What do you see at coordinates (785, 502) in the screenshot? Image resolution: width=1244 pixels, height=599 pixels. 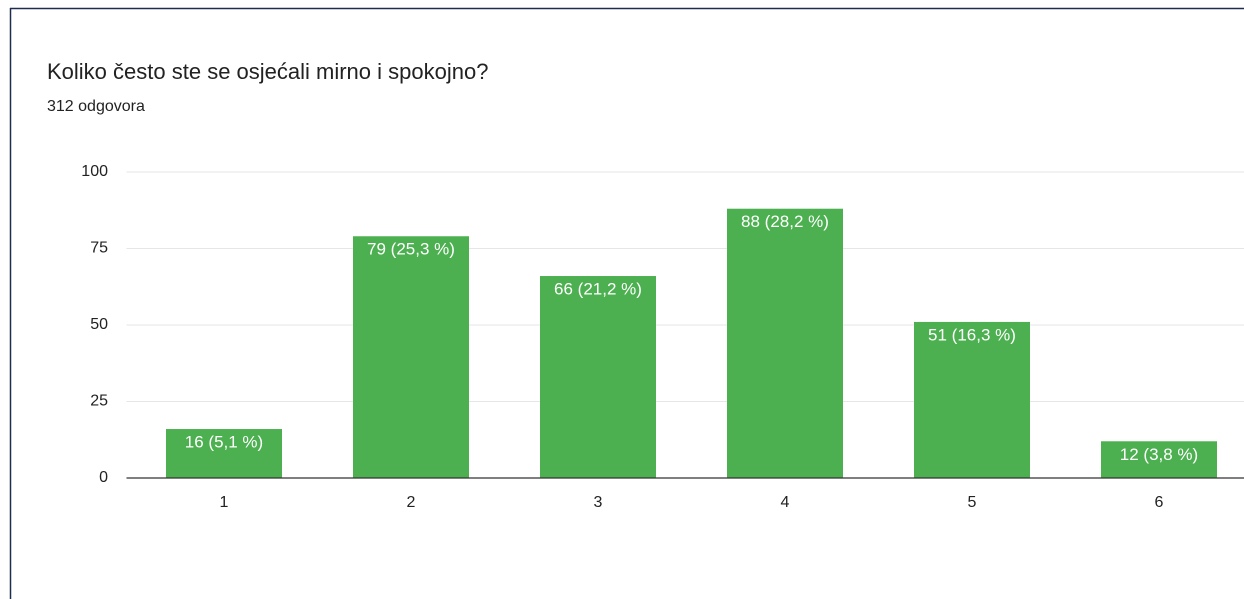 I see `x-tick-label: 4` at bounding box center [785, 502].